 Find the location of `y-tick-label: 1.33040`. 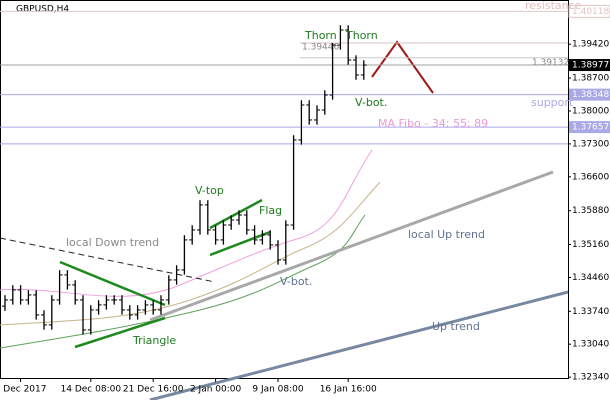

y-tick-label: 1.33040 is located at coordinates (590, 345).